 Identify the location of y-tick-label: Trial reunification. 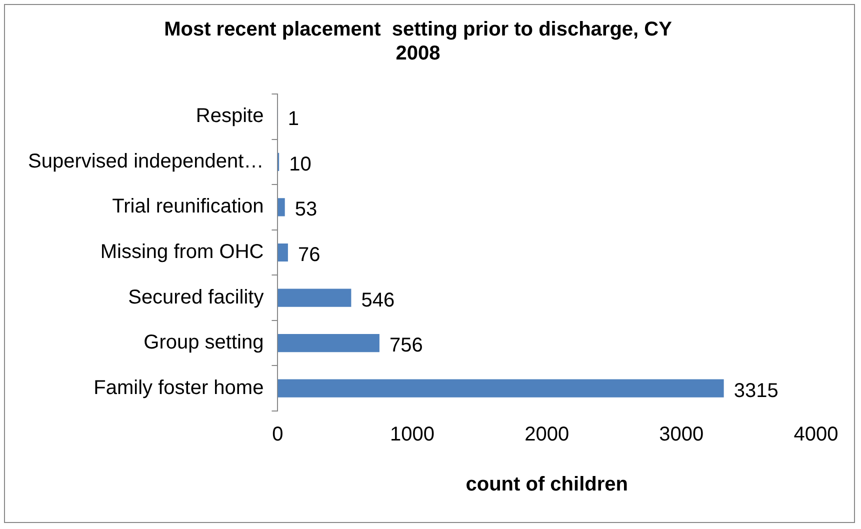
(188, 207).